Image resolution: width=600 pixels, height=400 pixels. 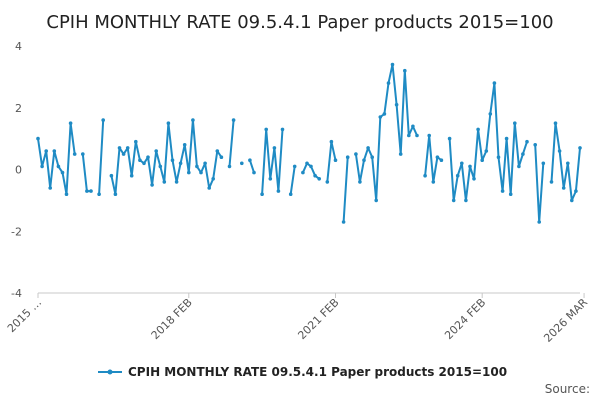 What do you see at coordinates (18, 46) in the screenshot?
I see `y-tick-label: 4` at bounding box center [18, 46].